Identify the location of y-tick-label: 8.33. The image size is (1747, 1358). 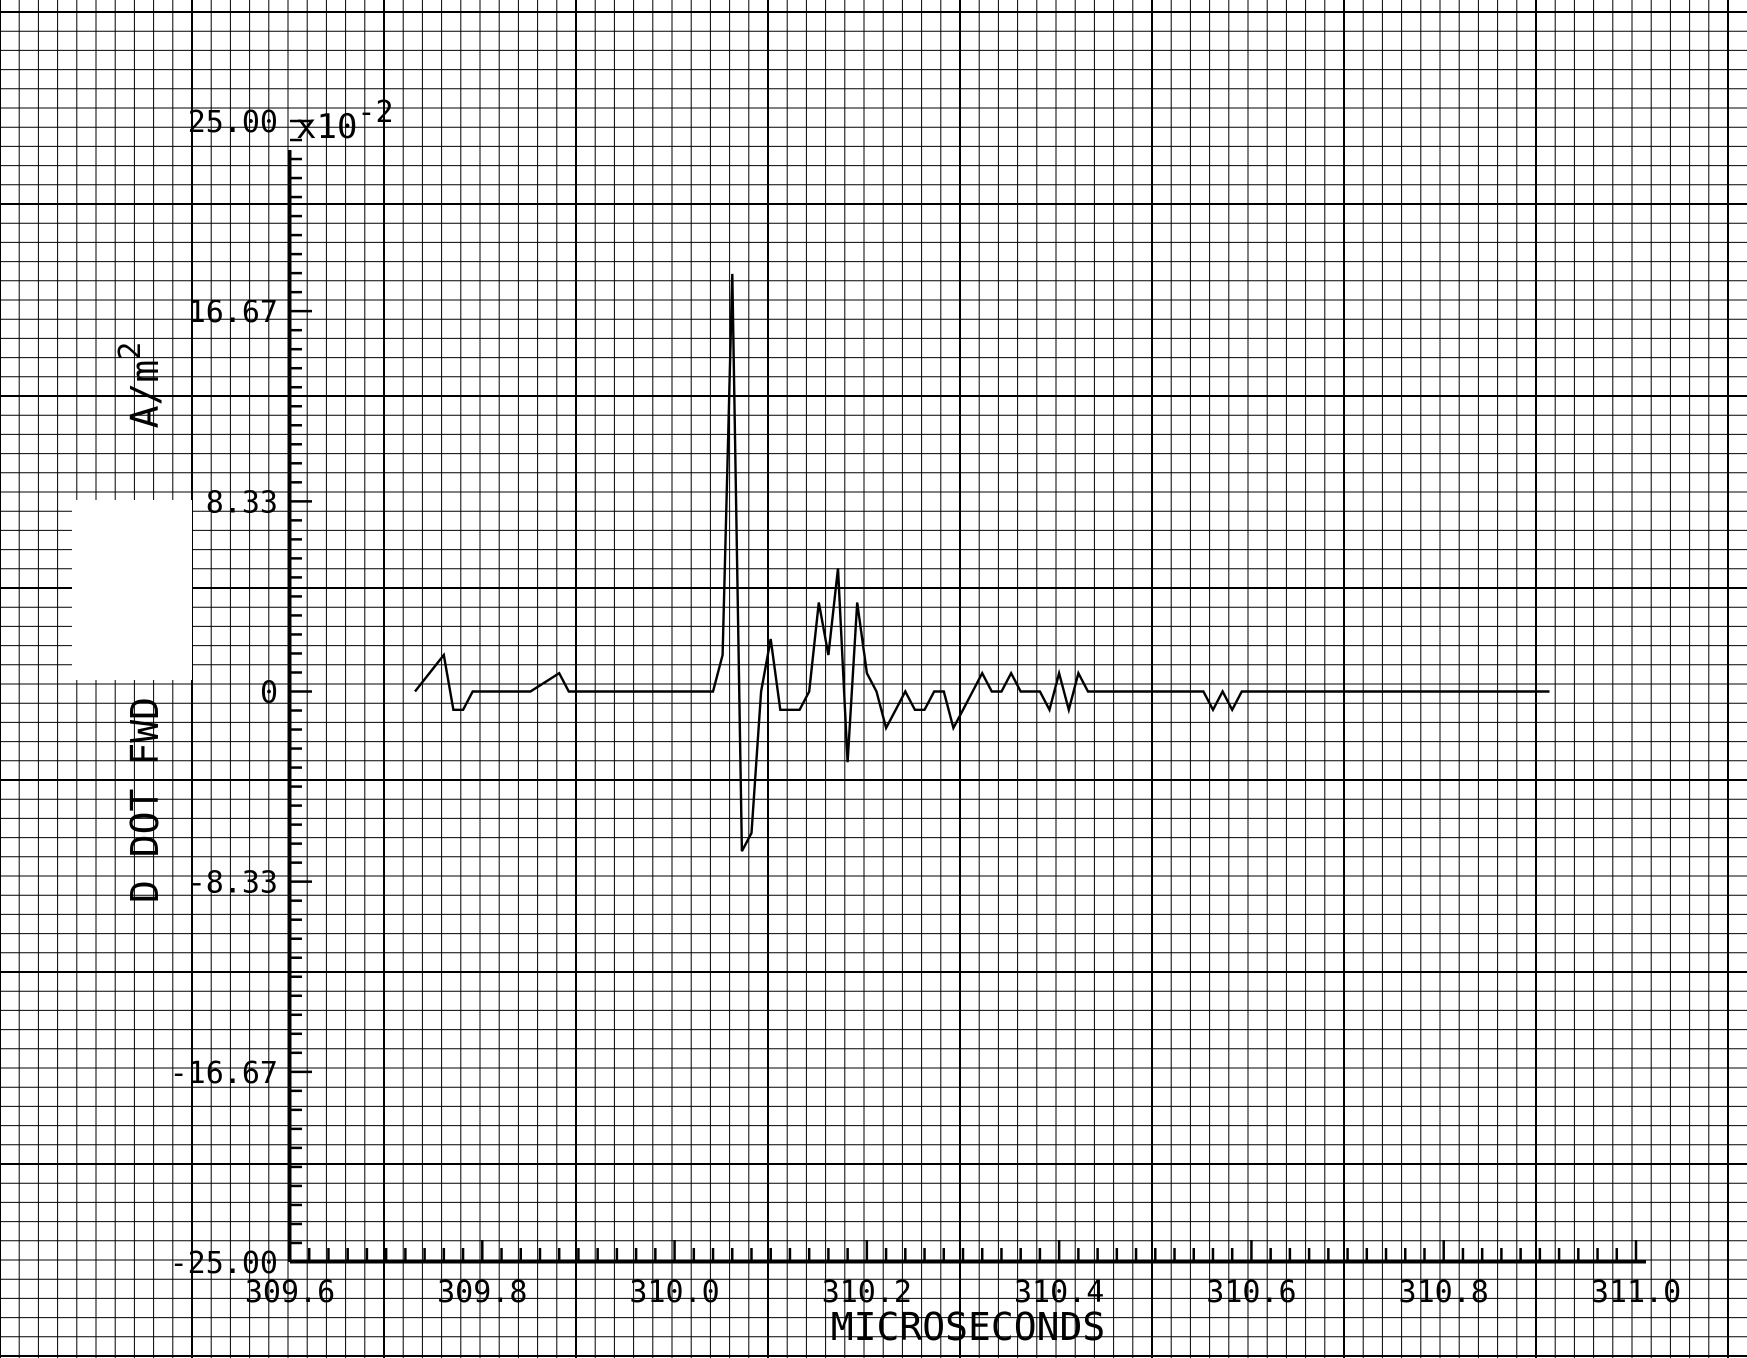
(242, 502).